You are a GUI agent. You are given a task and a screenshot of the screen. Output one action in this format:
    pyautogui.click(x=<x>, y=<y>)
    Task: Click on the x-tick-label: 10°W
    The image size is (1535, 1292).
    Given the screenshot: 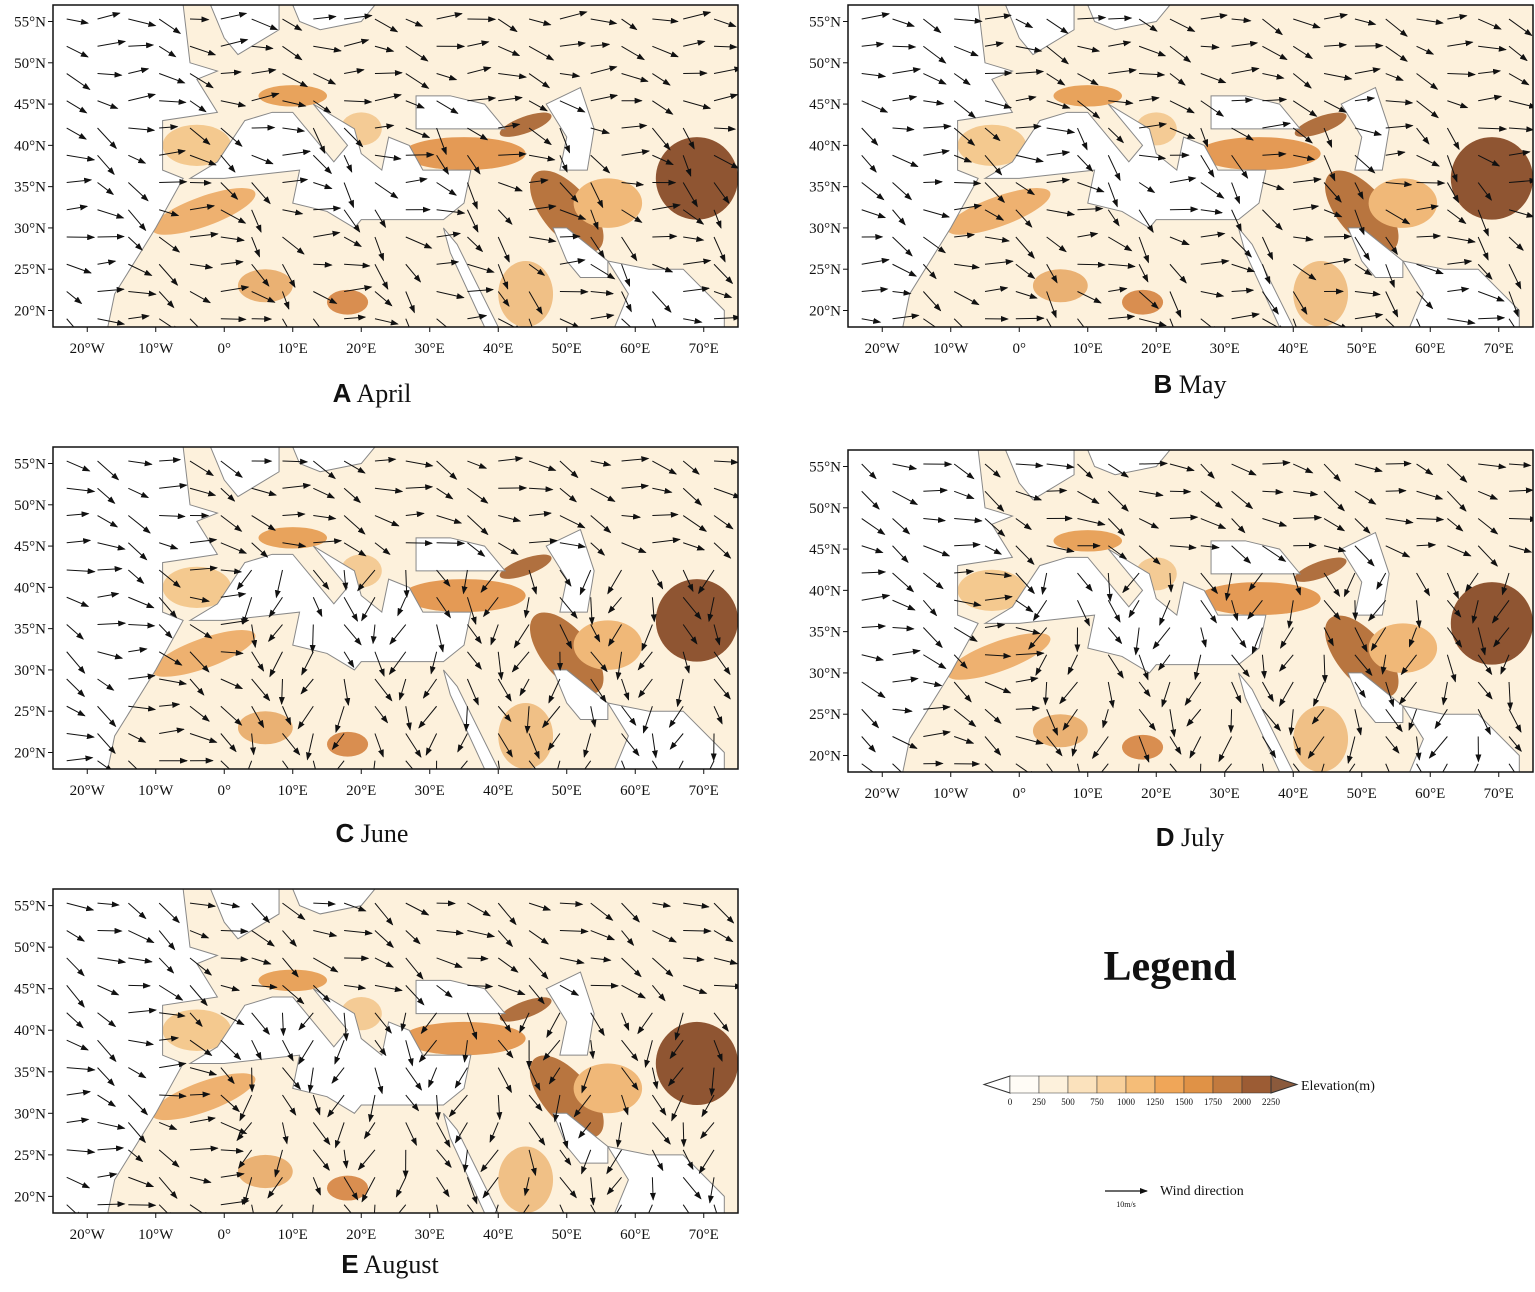 What is the action you would take?
    pyautogui.click(x=951, y=349)
    